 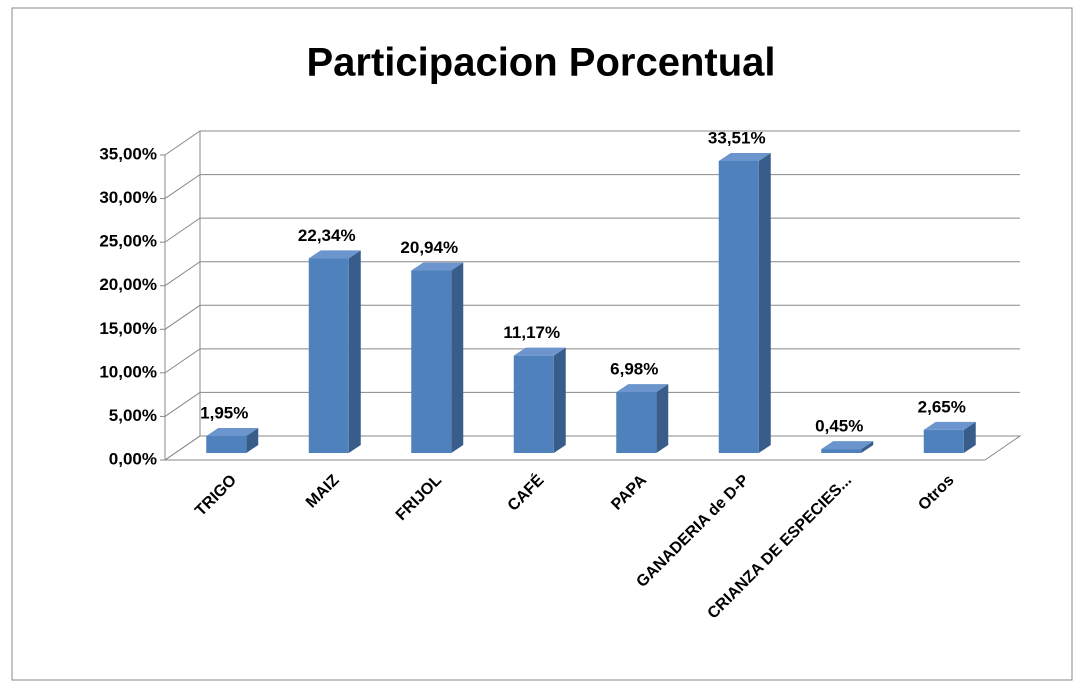 I want to click on value-label: 11,17%, so click(x=531, y=332).